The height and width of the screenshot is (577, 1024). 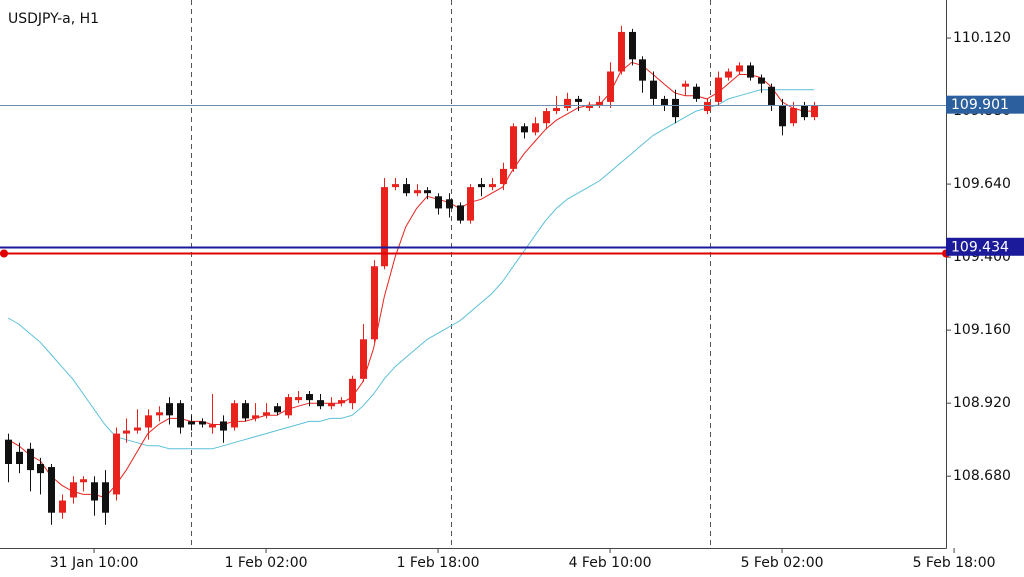 I want to click on y-tick-label: 109.160, so click(x=982, y=330).